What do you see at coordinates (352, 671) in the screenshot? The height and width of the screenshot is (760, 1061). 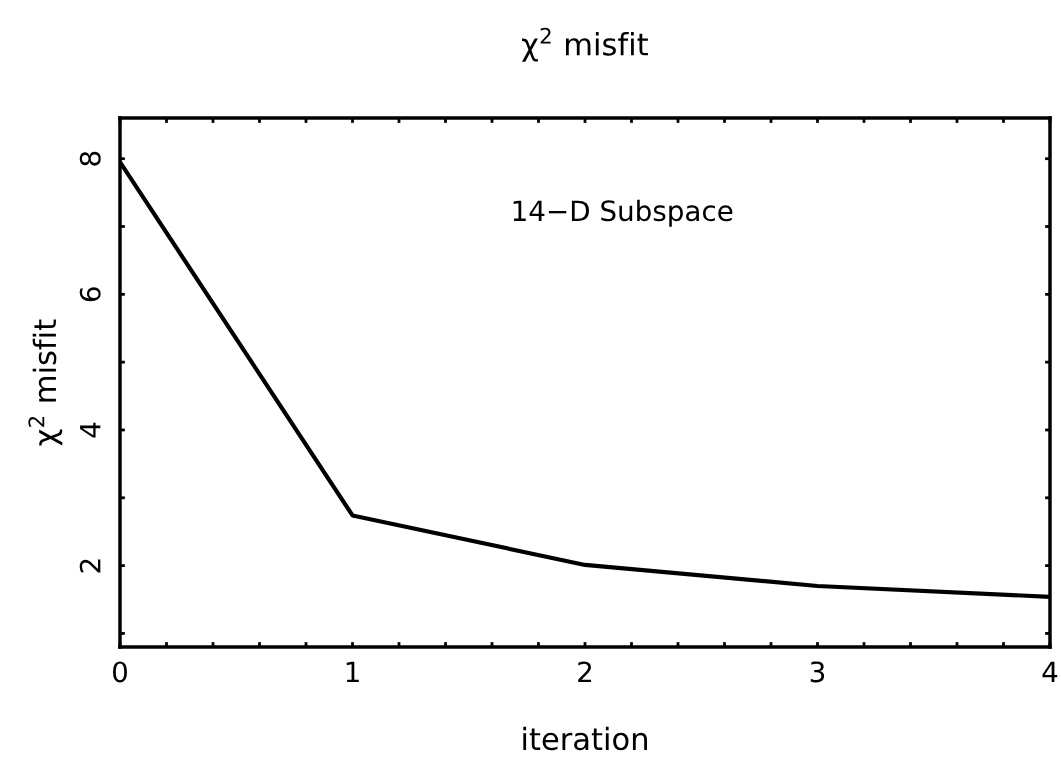 I see `x-tick-label: 1` at bounding box center [352, 671].